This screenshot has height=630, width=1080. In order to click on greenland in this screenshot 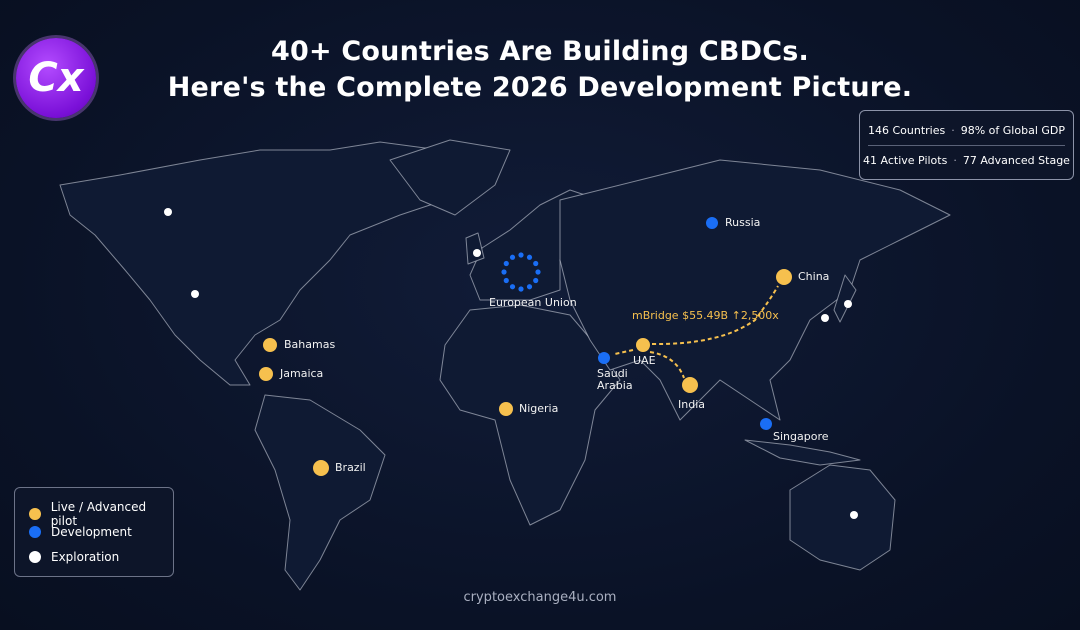, I will do `click(450, 177)`.